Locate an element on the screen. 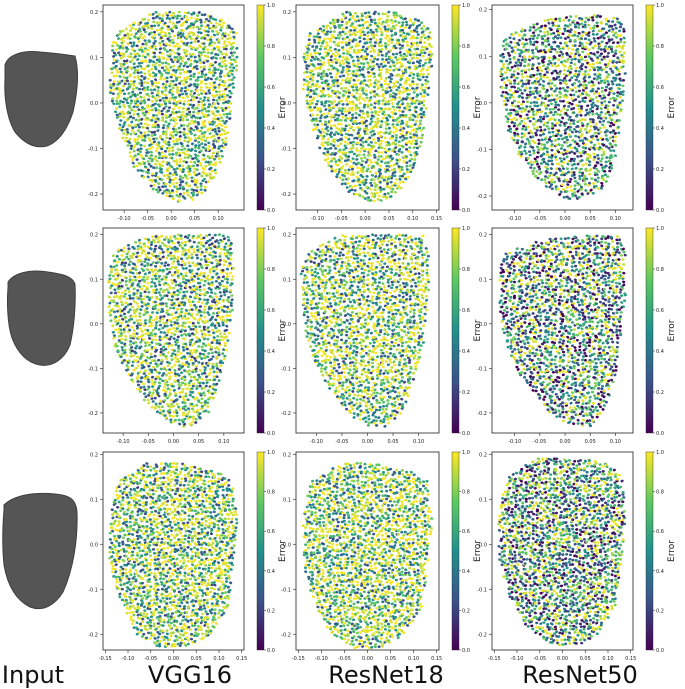  x-tick-label: -0.05 is located at coordinates (147, 219).